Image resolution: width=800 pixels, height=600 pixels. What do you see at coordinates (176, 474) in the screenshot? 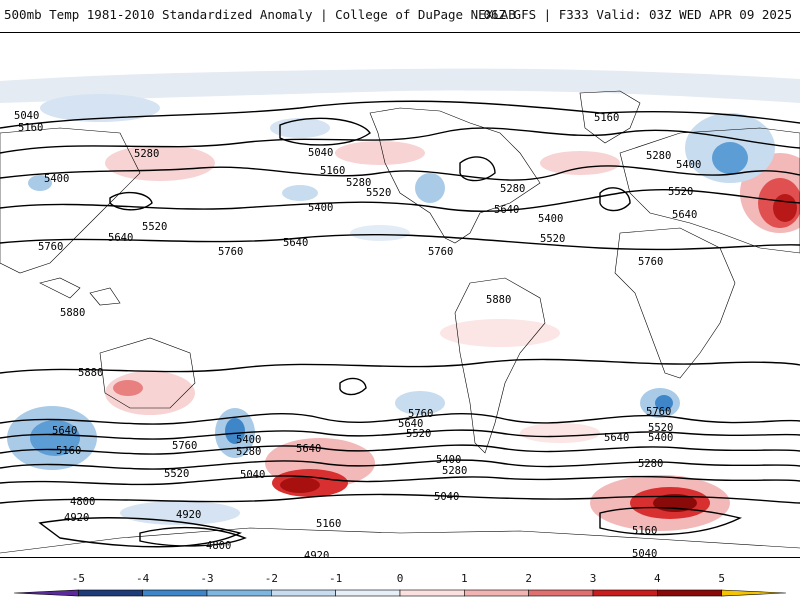
I see `contour-label-5520-e: 5520` at bounding box center [176, 474].